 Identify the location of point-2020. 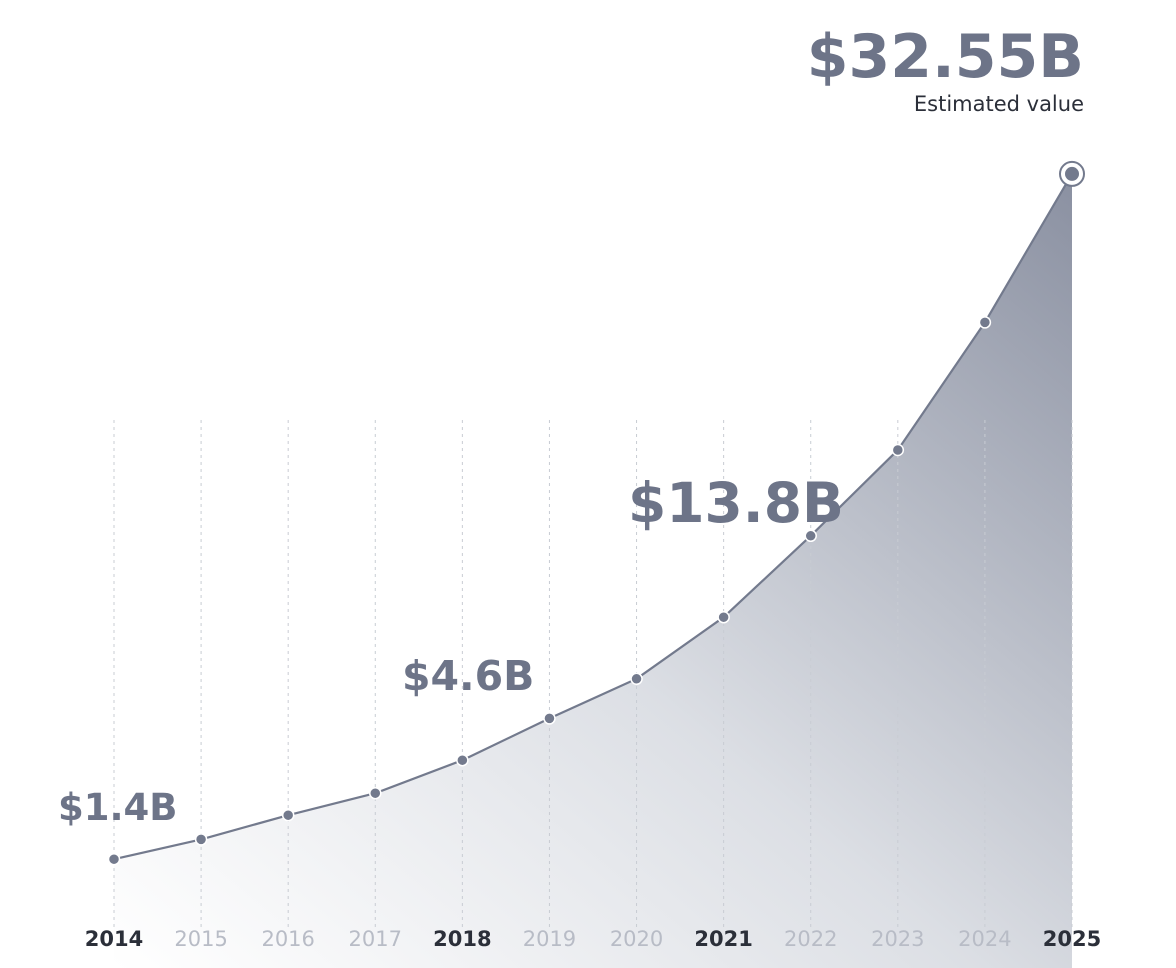
(636, 679).